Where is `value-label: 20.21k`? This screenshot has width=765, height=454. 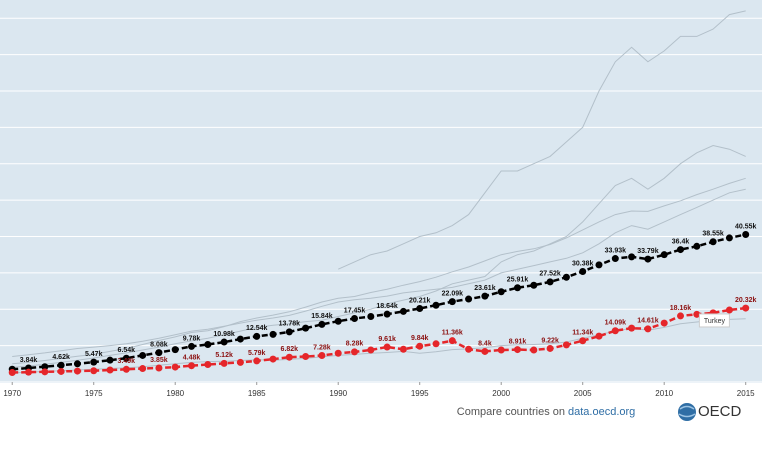 value-label: 20.21k is located at coordinates (420, 300).